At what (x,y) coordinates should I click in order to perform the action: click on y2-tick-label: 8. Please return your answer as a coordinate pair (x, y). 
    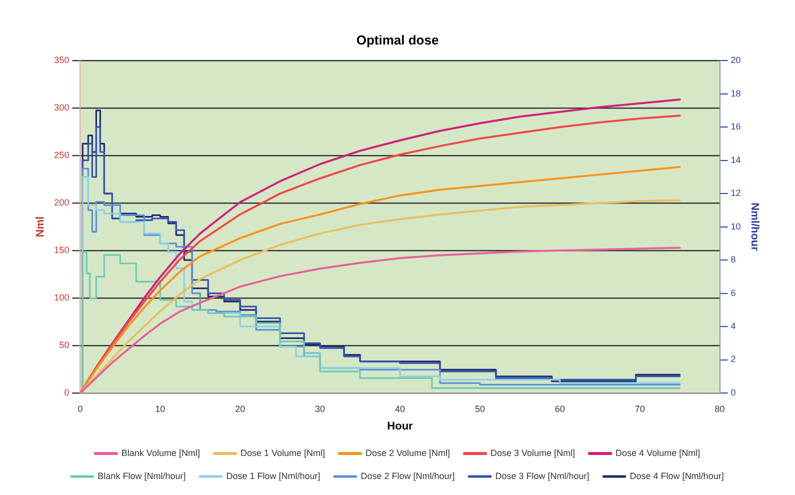
    Looking at the image, I should click on (733, 259).